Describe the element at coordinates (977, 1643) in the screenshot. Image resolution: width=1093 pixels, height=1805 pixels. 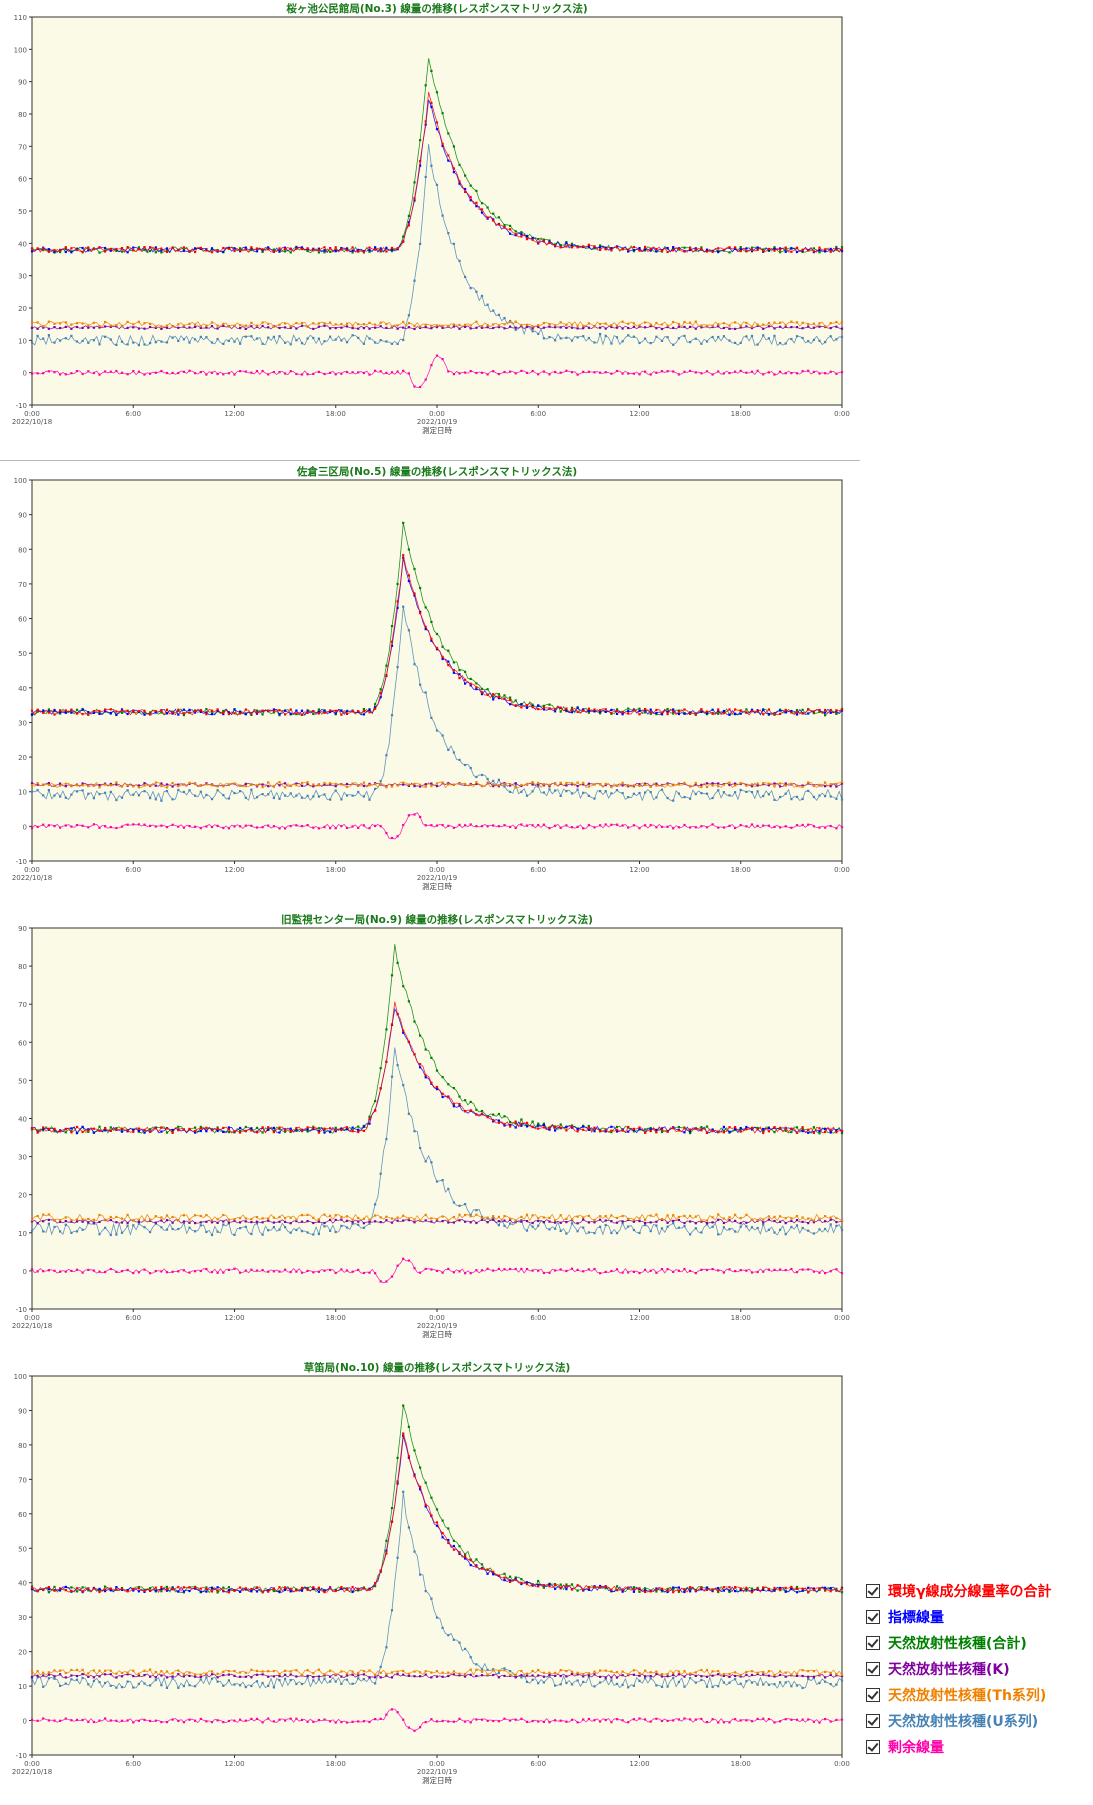
I see `legend-item: 天然放射性核種(合計)` at that location.